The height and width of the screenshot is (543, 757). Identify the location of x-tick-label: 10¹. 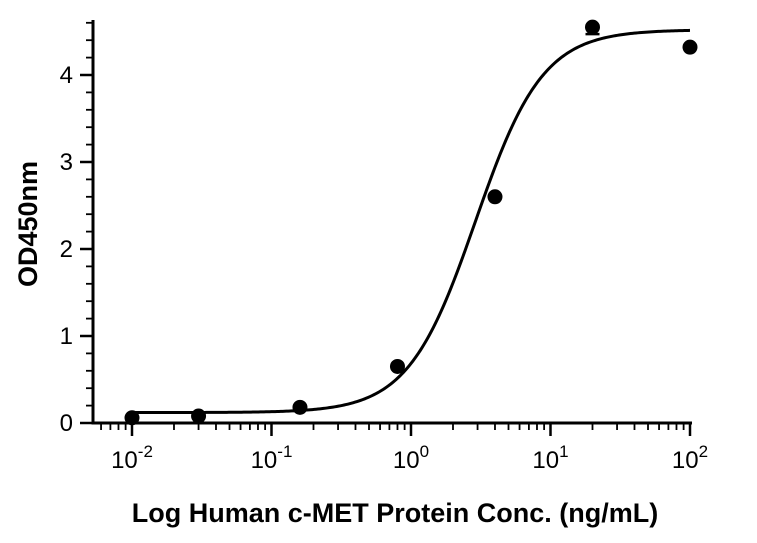
(550, 458).